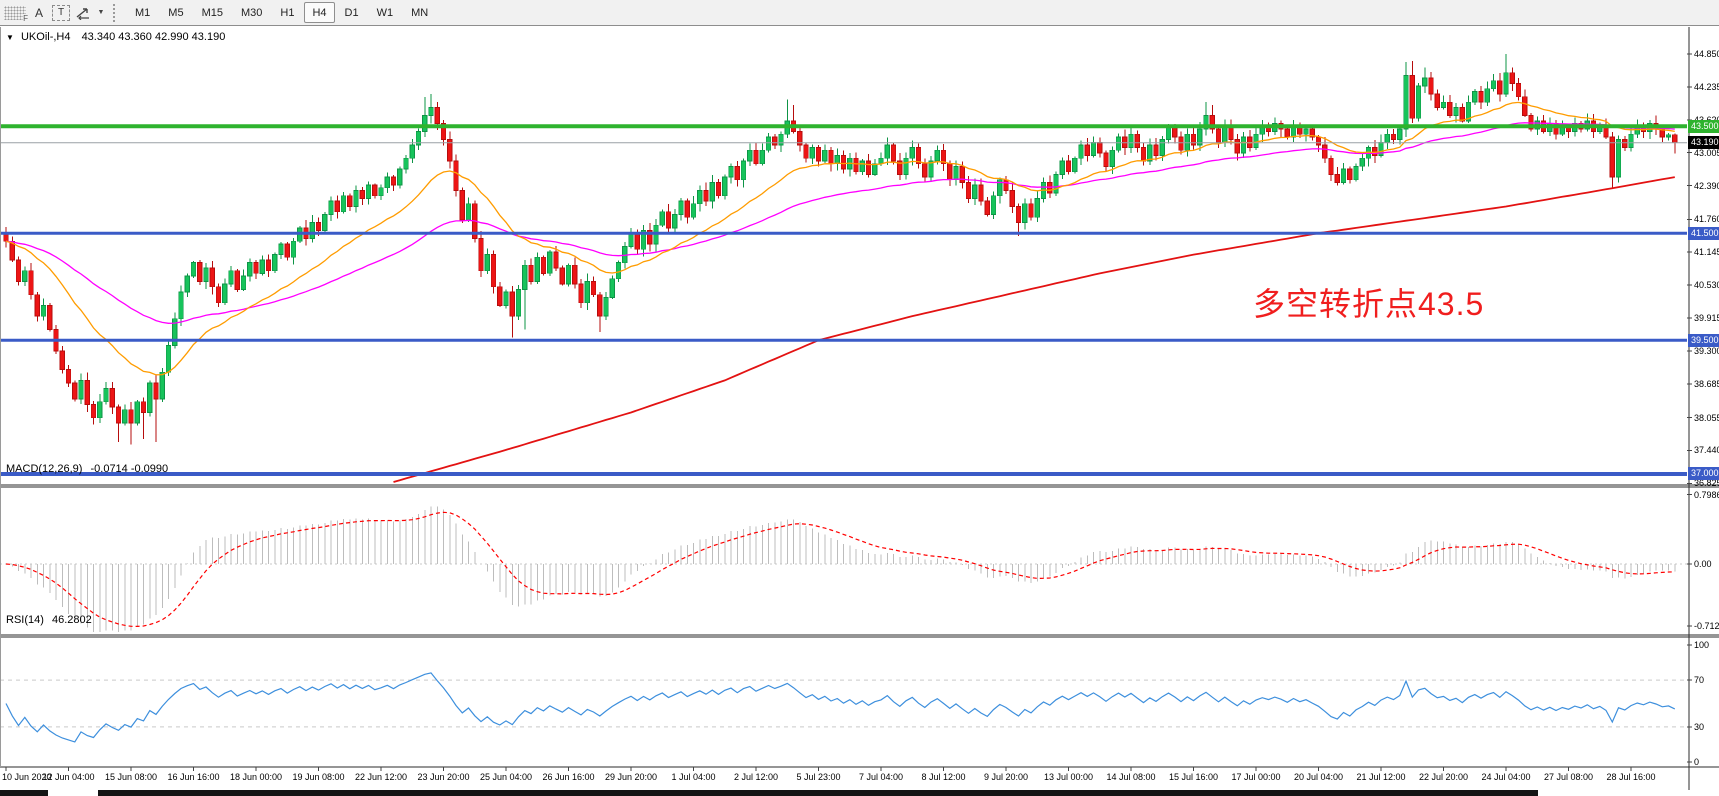 The height and width of the screenshot is (796, 1719). What do you see at coordinates (1706, 152) in the screenshot?
I see `price-tick-label: 43.005` at bounding box center [1706, 152].